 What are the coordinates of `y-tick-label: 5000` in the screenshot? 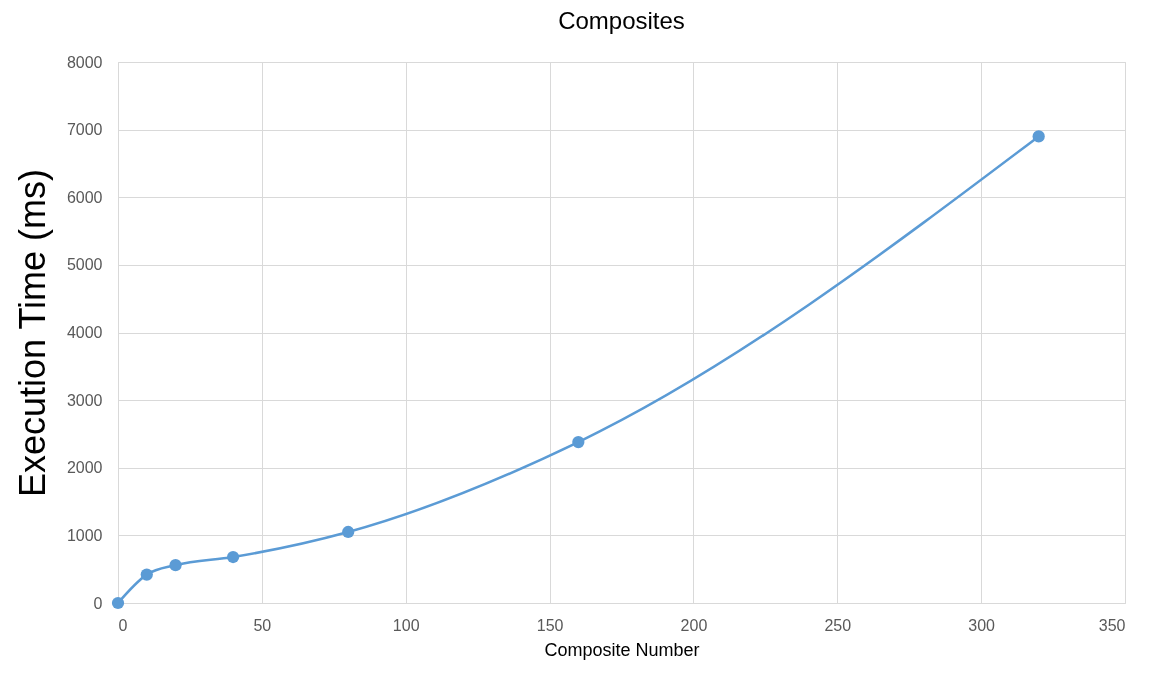 It's located at (84, 265).